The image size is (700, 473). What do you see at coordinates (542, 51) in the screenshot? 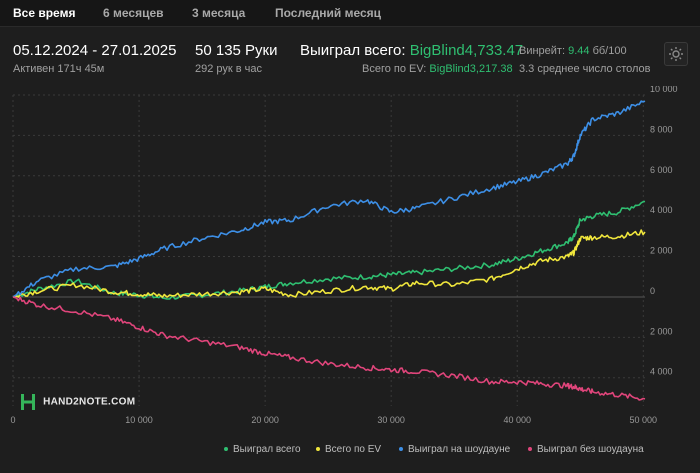
I see `winrate-label: Винрейт:` at bounding box center [542, 51].